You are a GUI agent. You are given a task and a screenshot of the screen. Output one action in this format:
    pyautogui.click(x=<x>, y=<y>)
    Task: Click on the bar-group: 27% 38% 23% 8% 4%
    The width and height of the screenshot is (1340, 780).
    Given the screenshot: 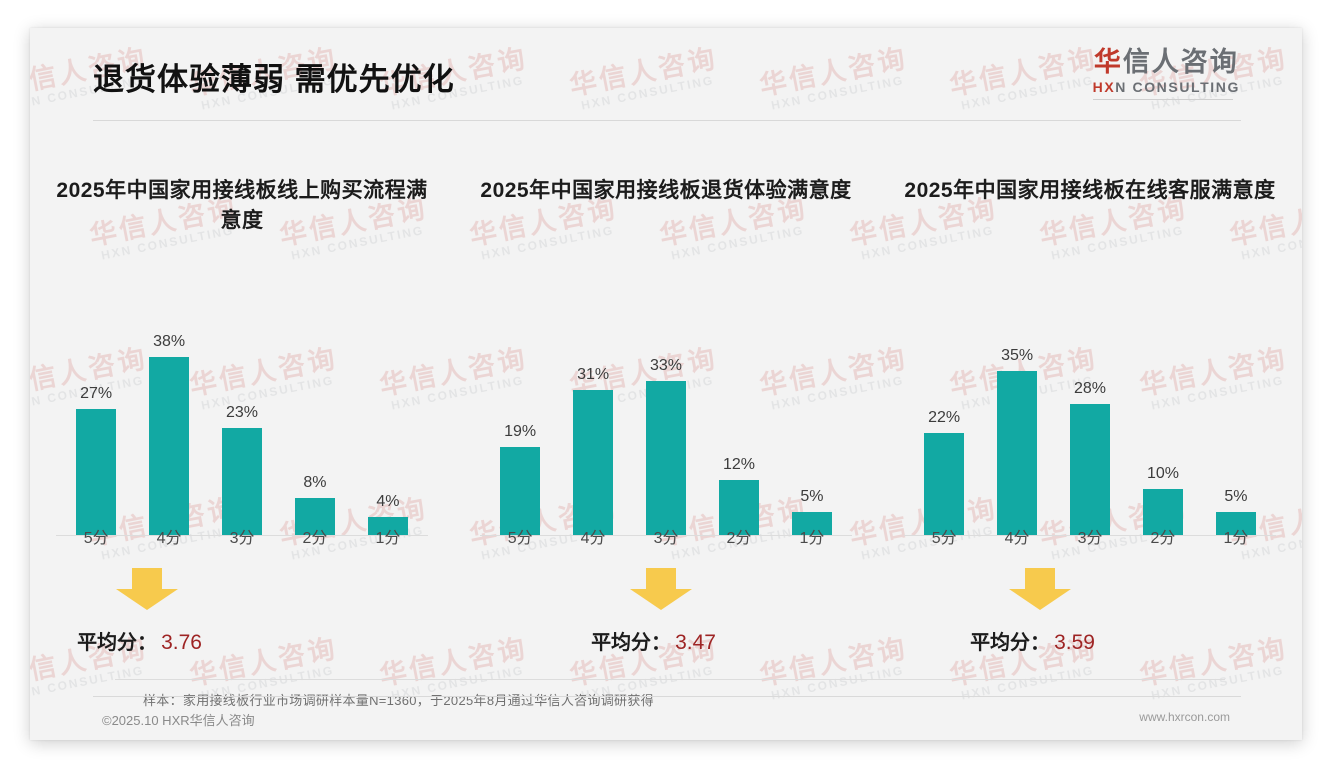 What is the action you would take?
    pyautogui.click(x=242, y=421)
    